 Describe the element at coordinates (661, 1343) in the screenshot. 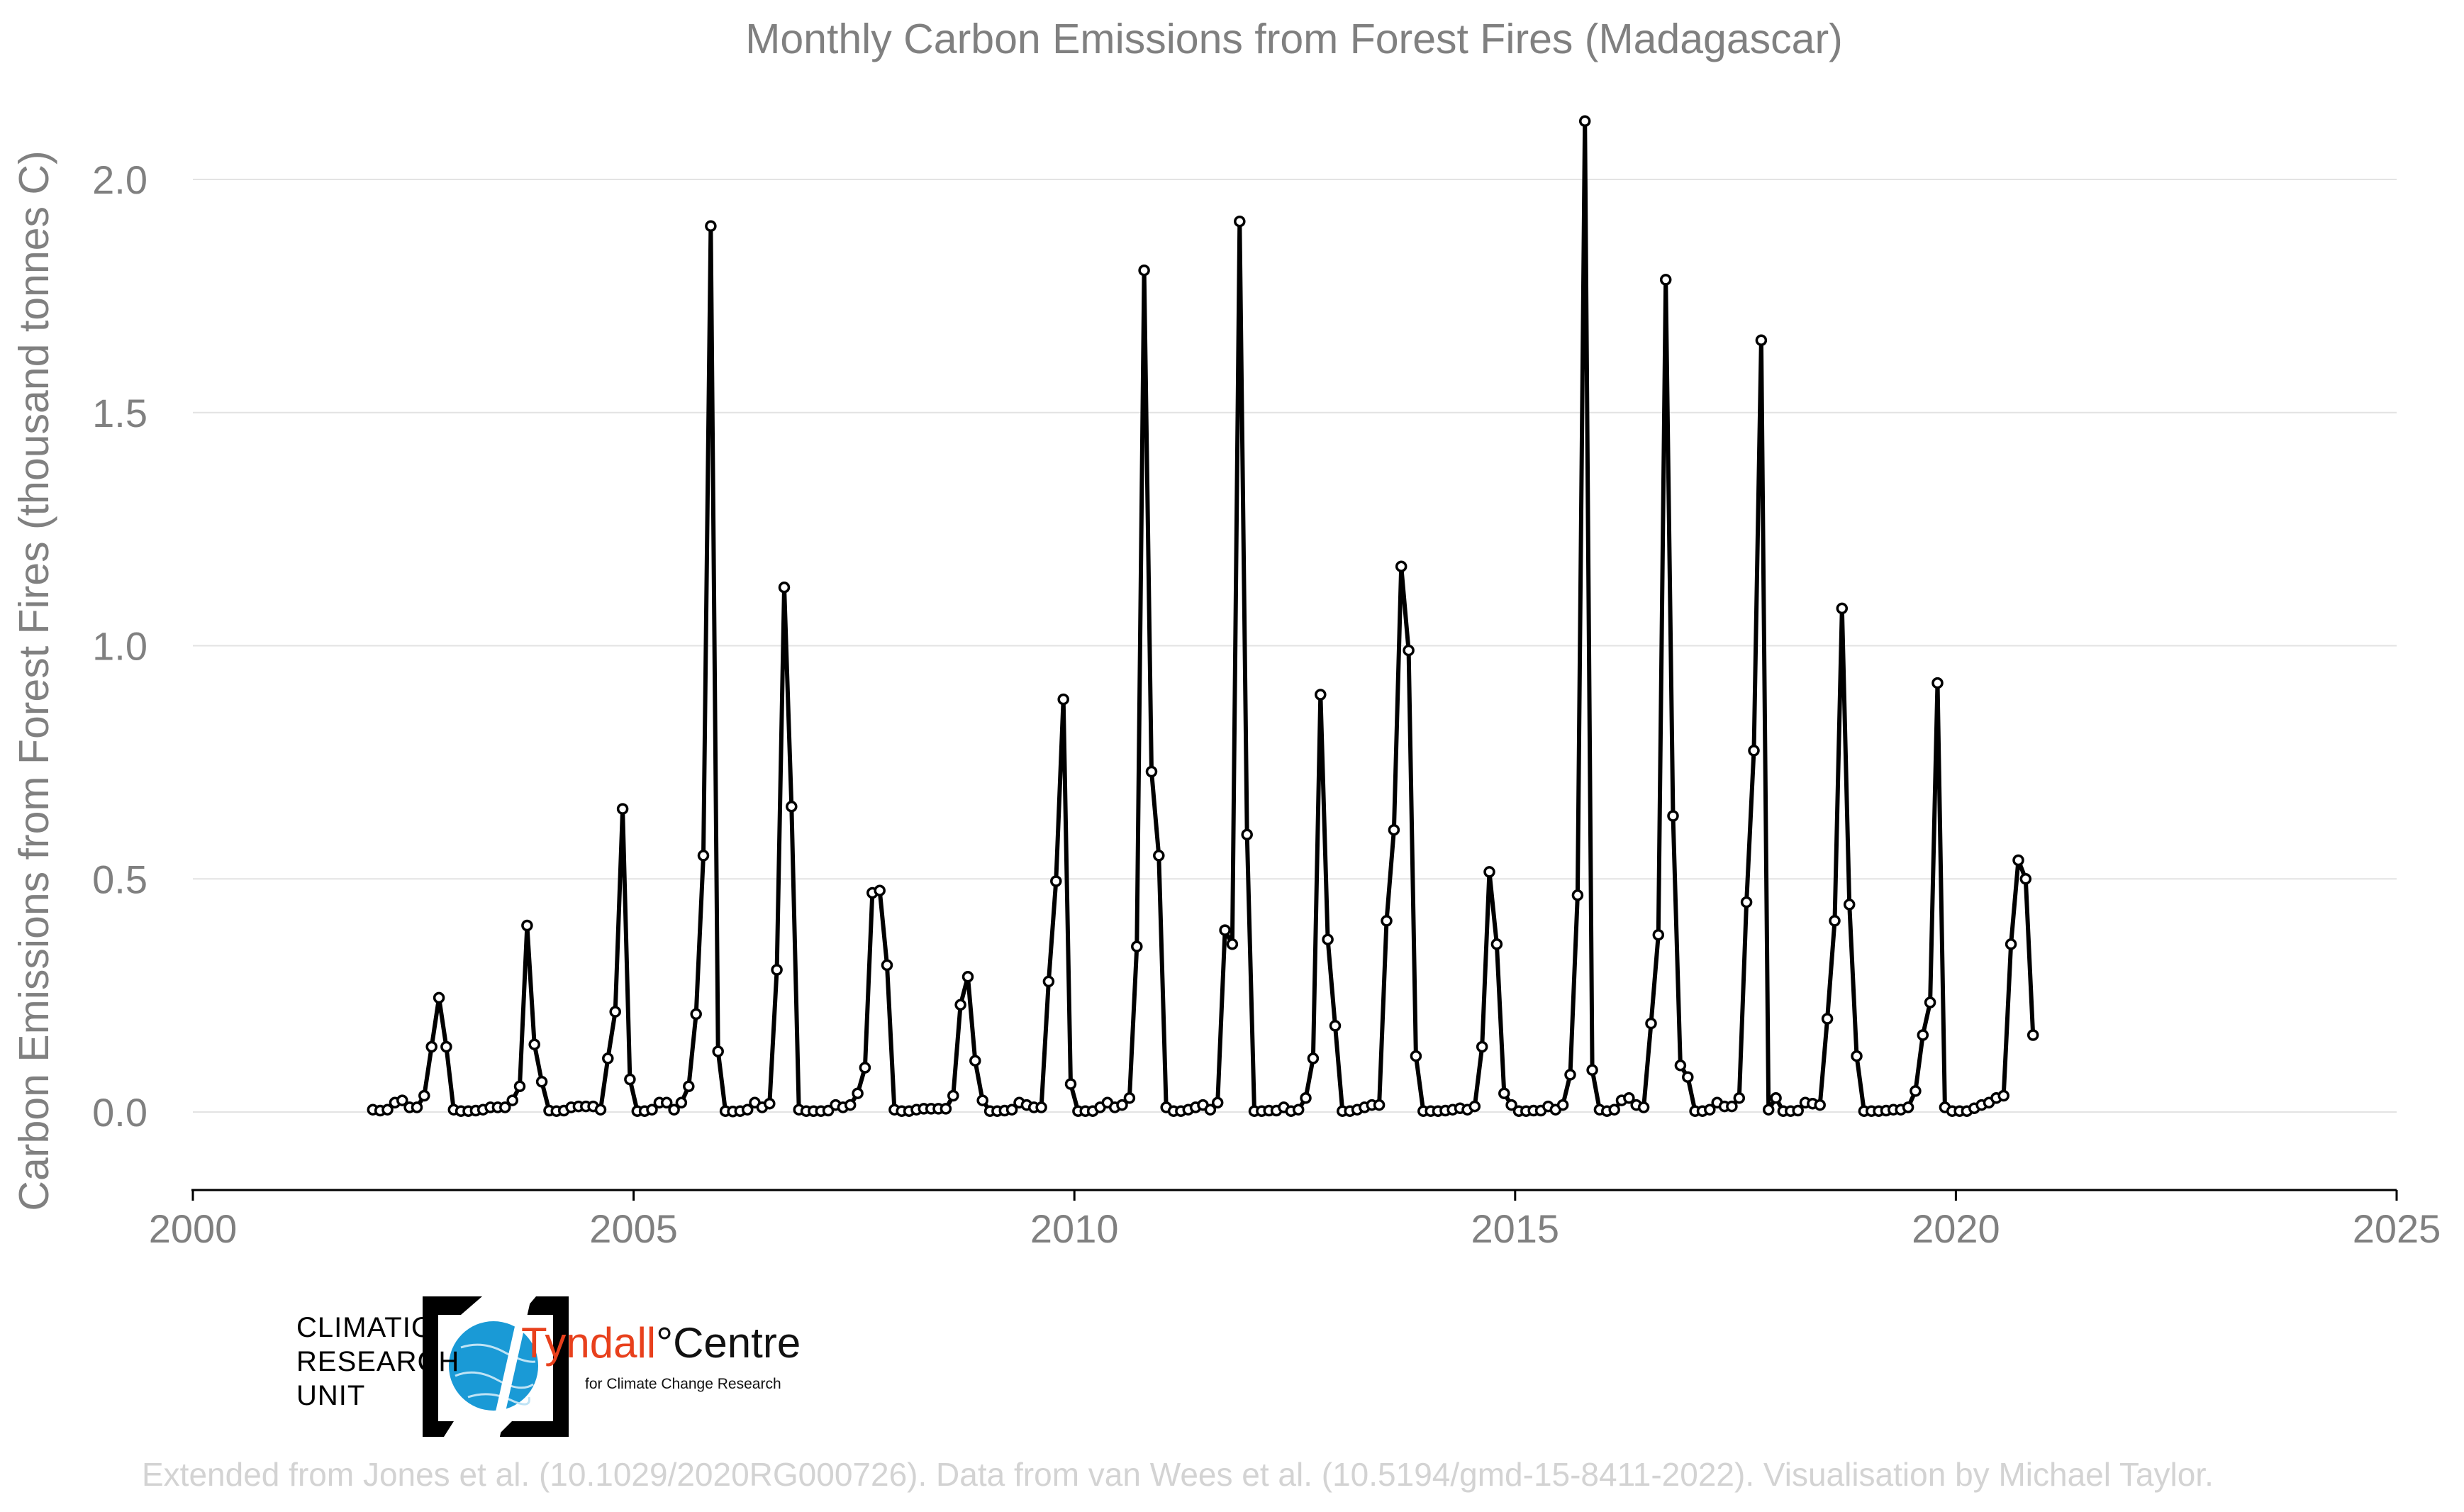

I see `tyndall-logo: Tyndall°Centre` at that location.